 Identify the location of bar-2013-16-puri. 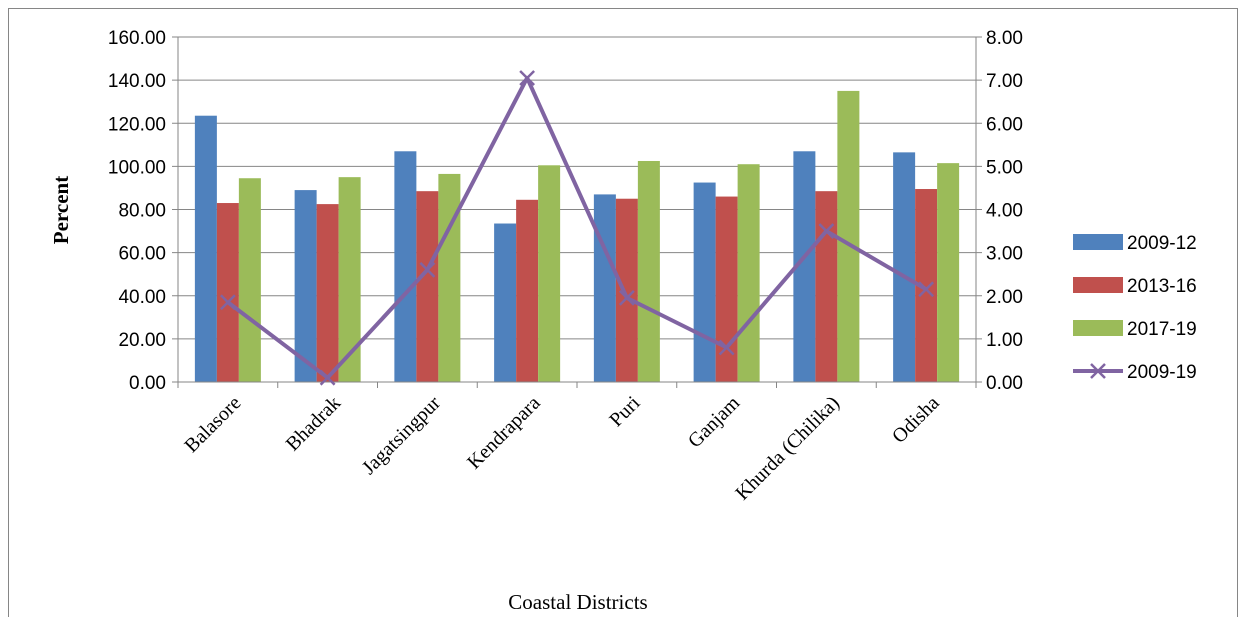
(626, 290).